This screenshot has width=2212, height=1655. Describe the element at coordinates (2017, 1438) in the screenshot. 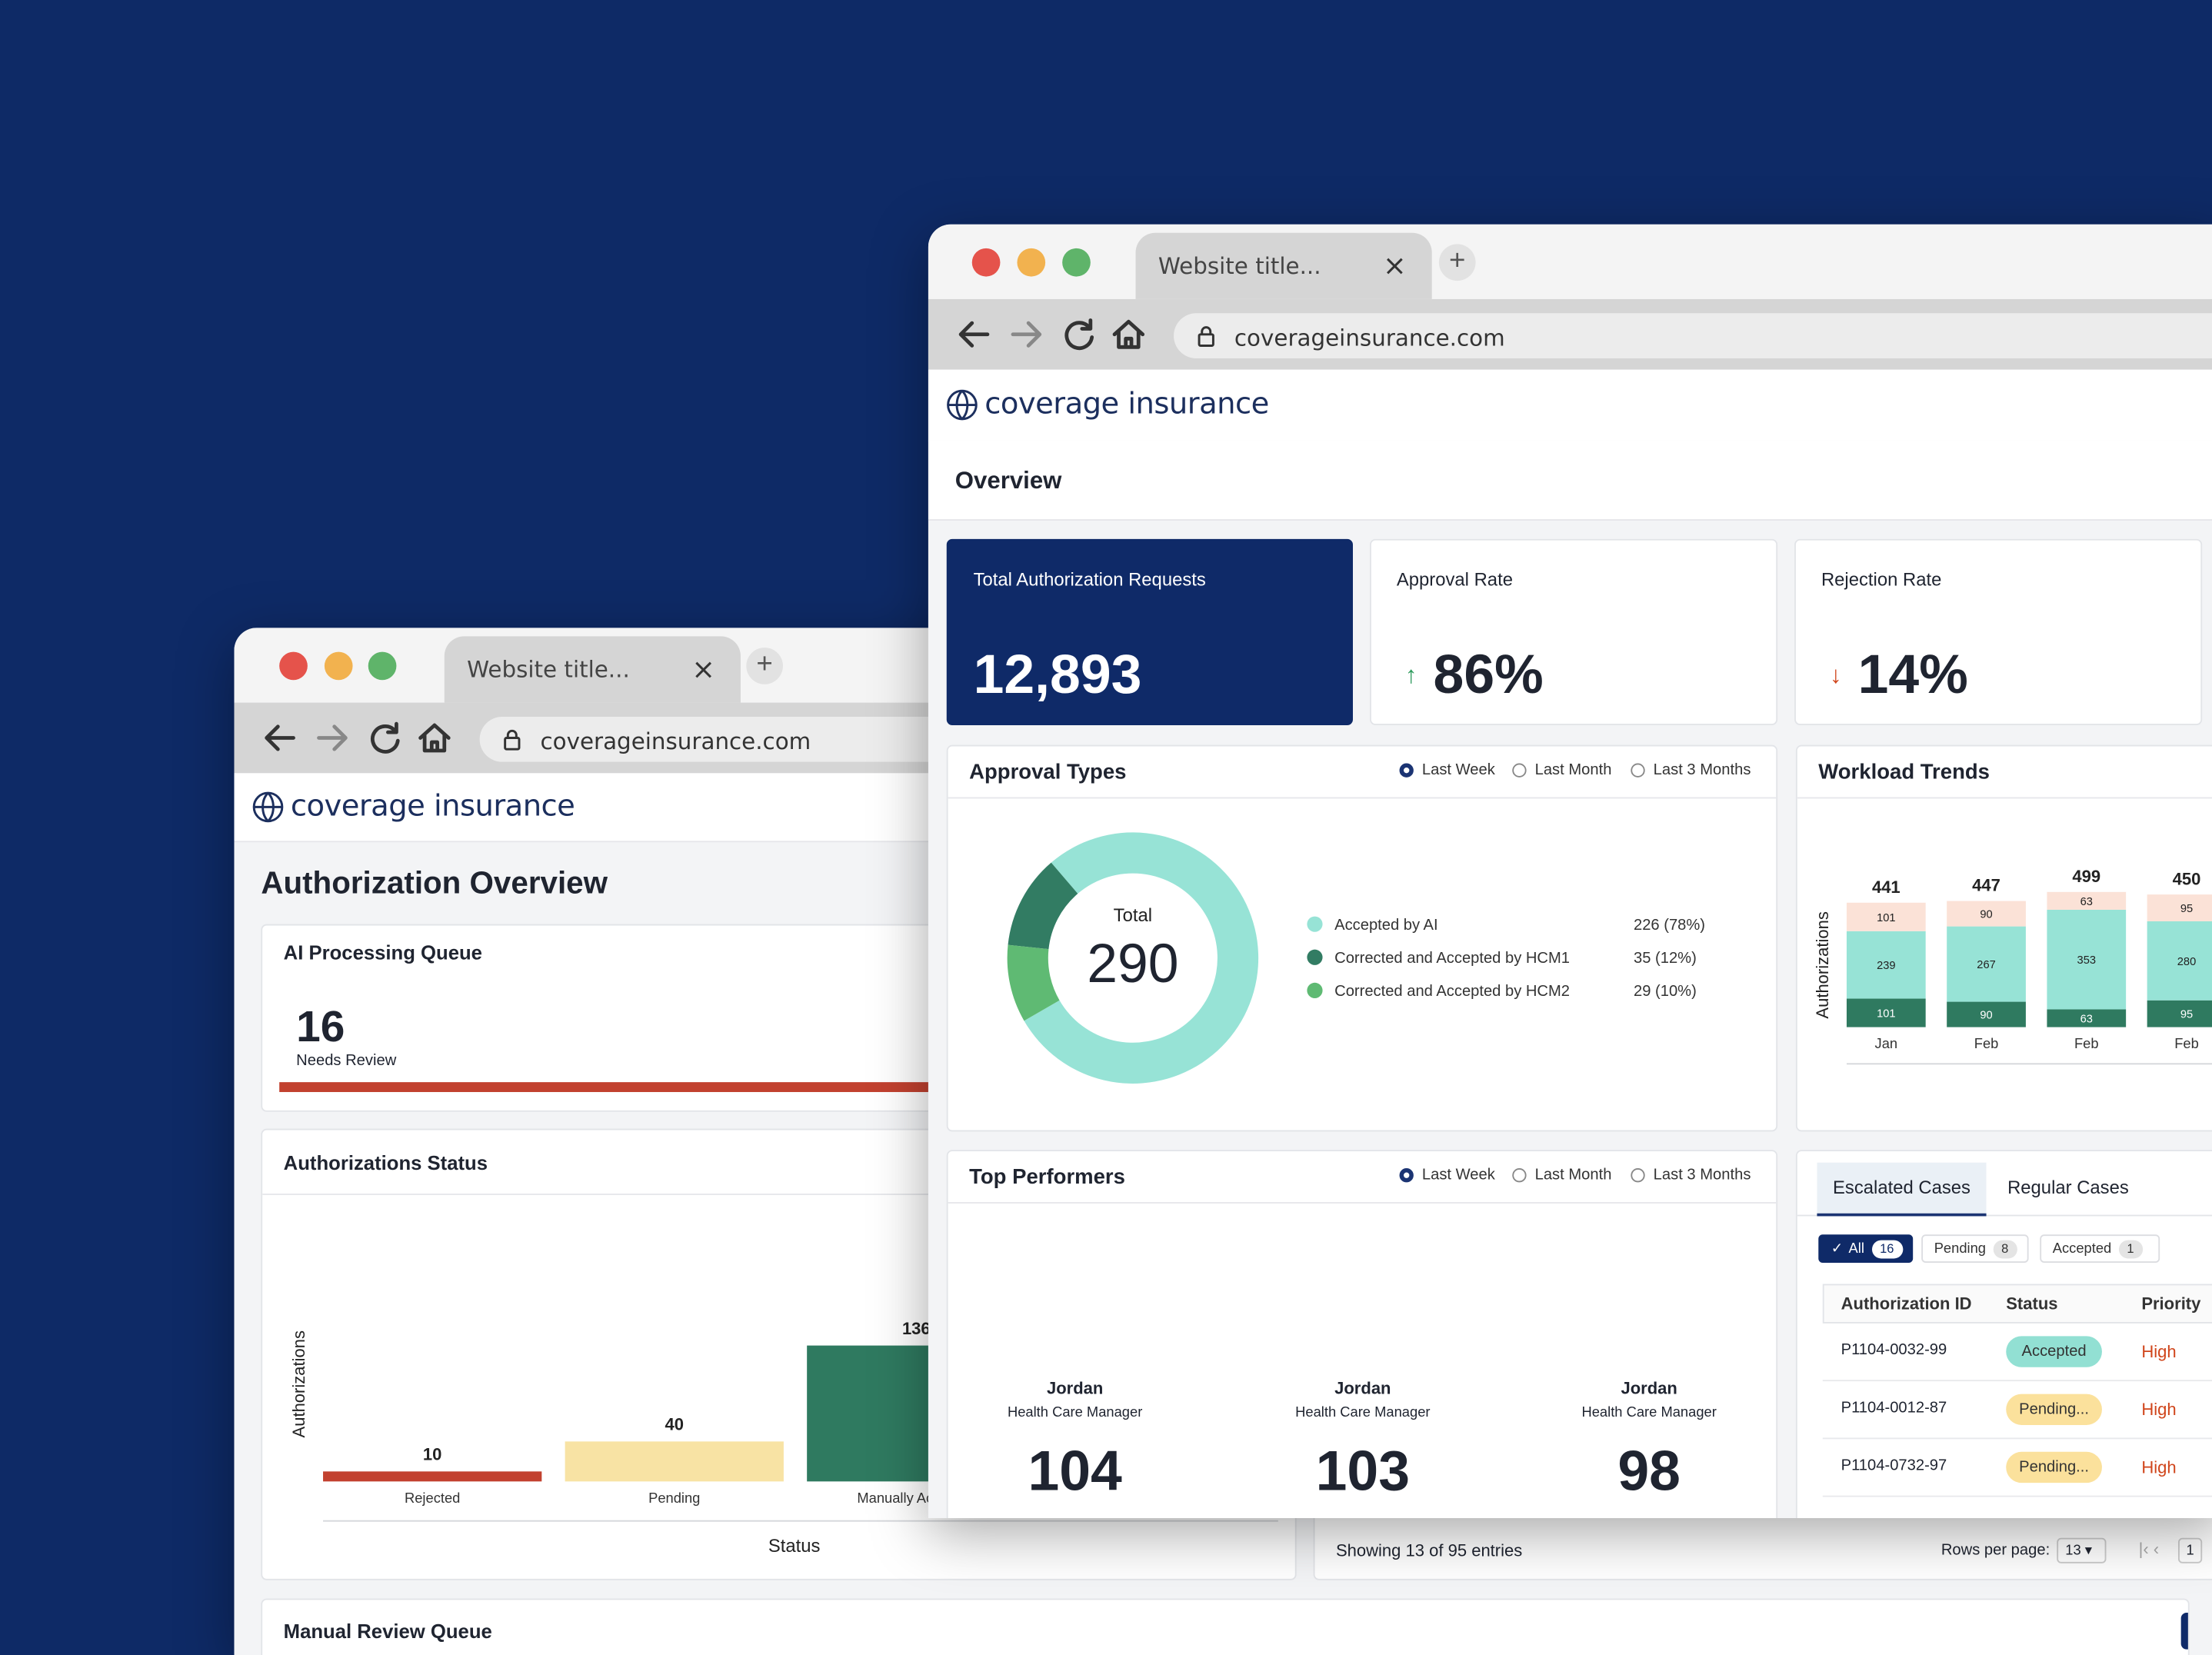

I see `row-divider` at that location.